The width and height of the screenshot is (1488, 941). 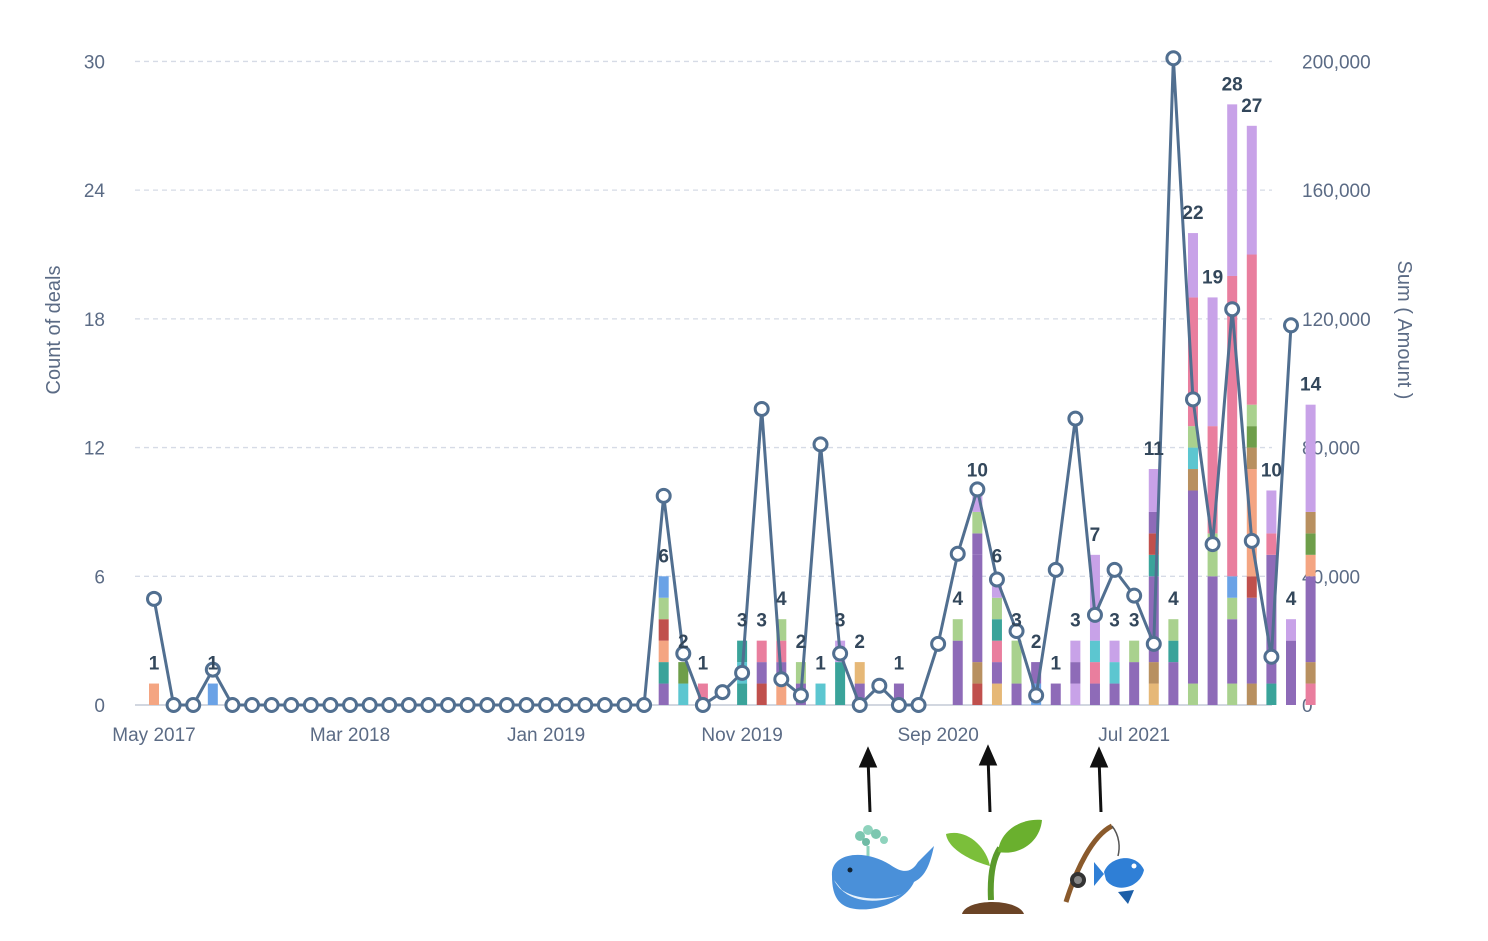 I want to click on right-axis-title: Sum ( Amount ), so click(x=1404, y=330).